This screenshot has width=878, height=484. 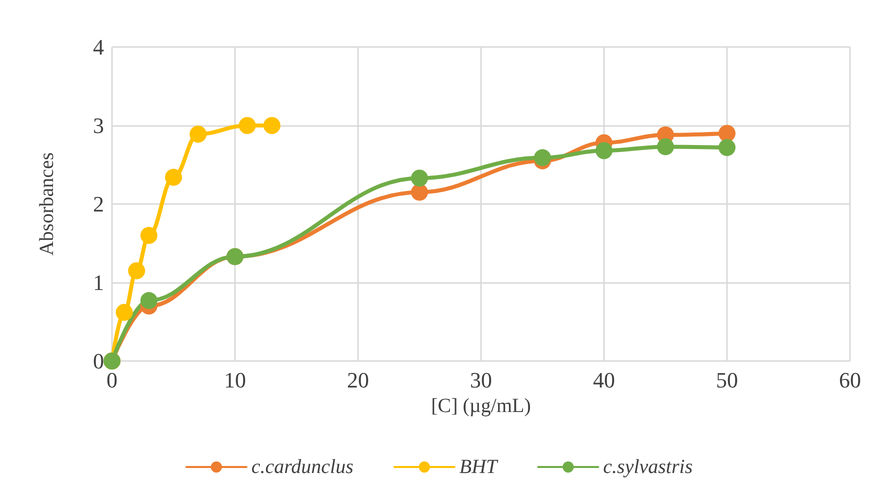 I want to click on y-axis-title: Absorbances, so click(x=47, y=204).